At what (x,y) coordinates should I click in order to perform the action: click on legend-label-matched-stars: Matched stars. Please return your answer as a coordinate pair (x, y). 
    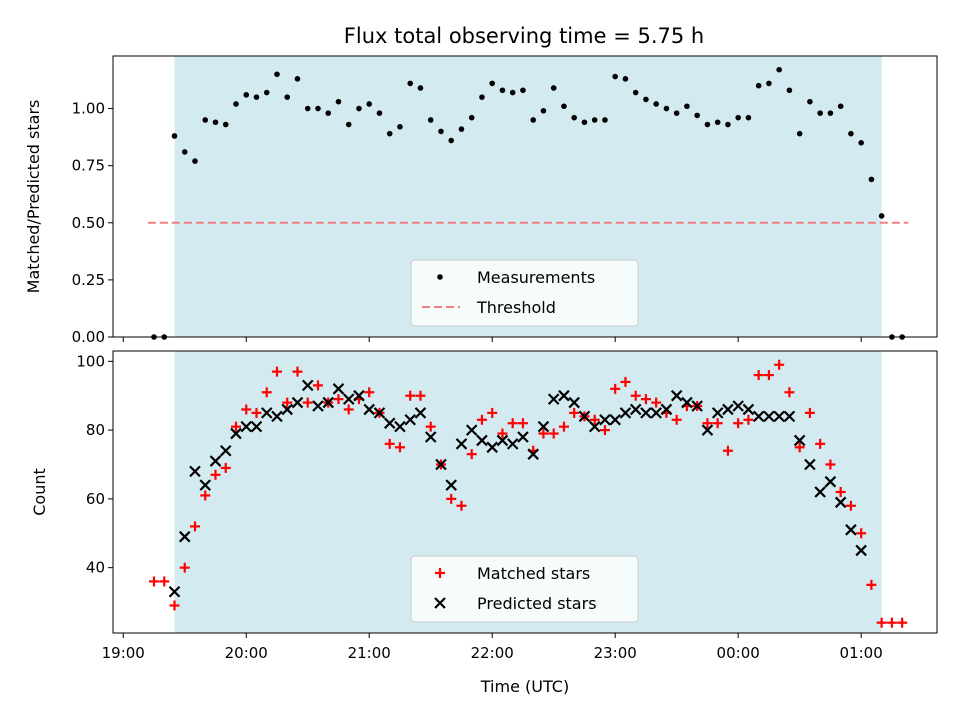
    Looking at the image, I should click on (533, 573).